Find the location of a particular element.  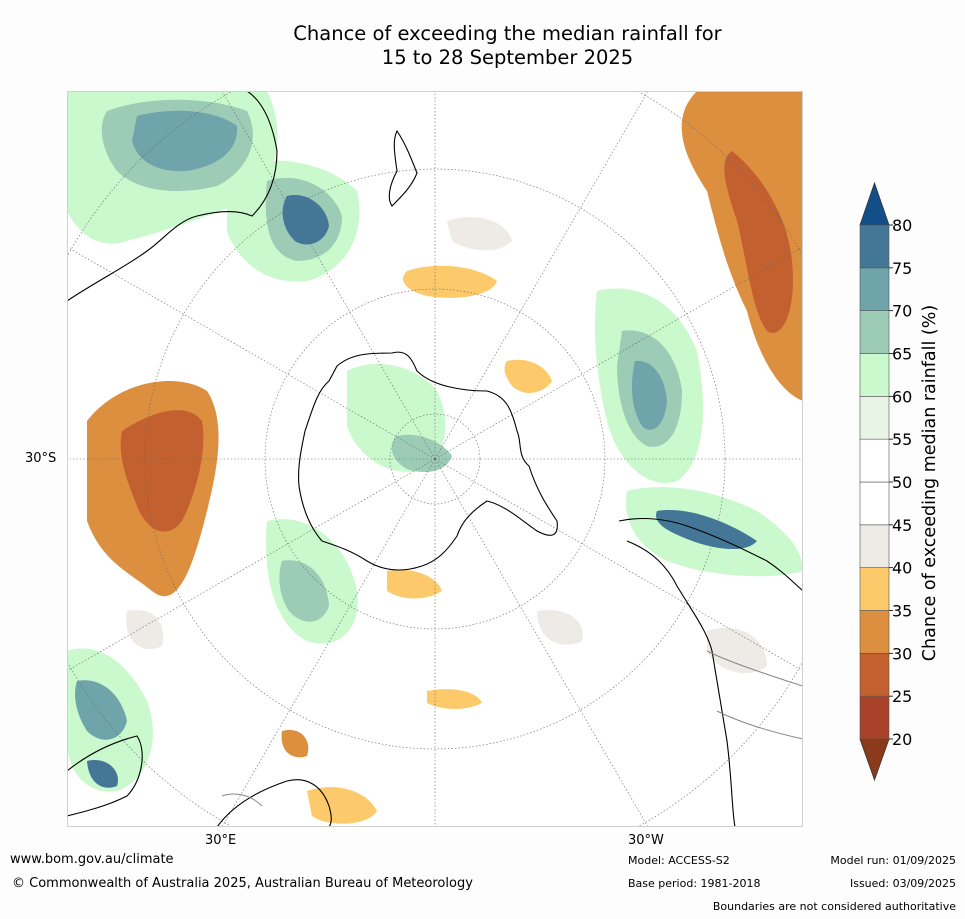

wet-core-drake is located at coordinates (706, 530).